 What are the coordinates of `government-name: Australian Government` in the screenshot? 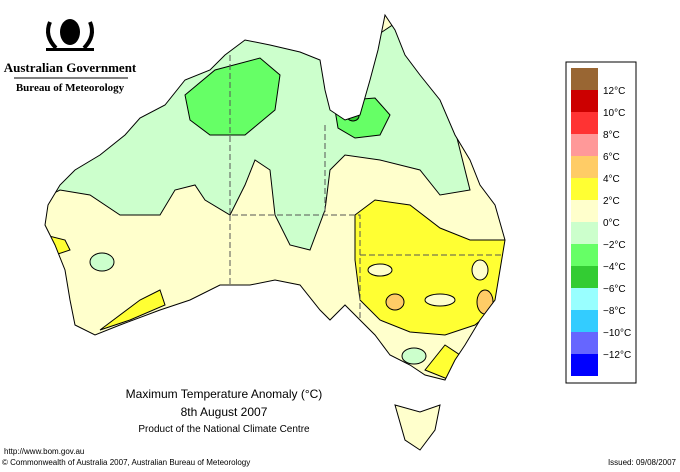 It's located at (70, 67).